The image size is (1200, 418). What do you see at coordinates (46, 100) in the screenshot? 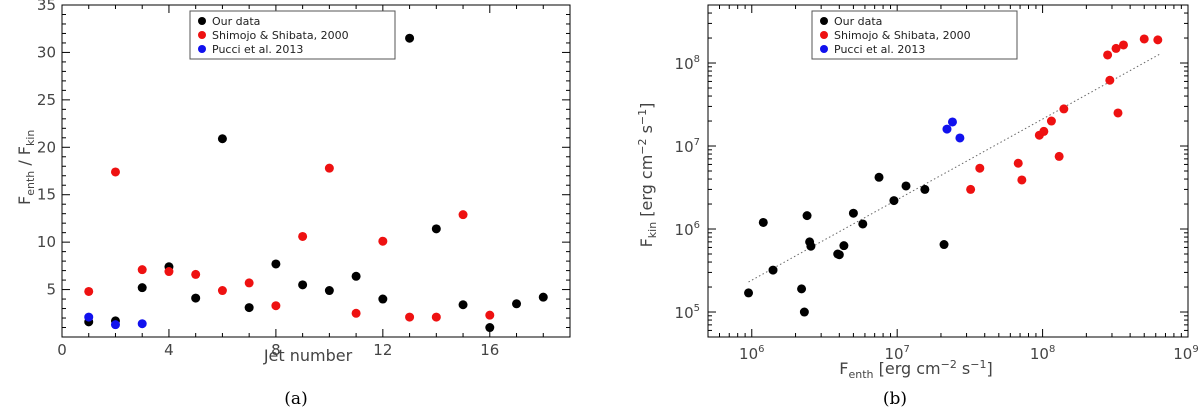
I see `y-tick-label-a: 25` at bounding box center [46, 100].